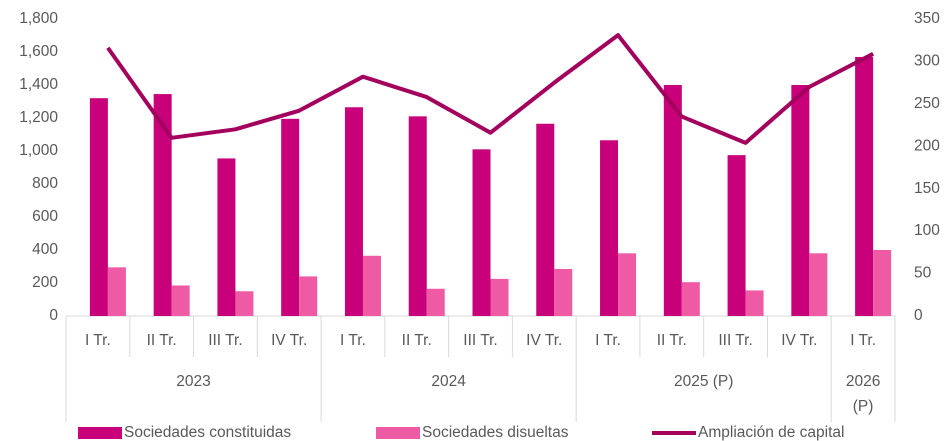 The width and height of the screenshot is (951, 441). Describe the element at coordinates (38, 18) in the screenshot. I see `y-tick-label: 1,800` at that location.